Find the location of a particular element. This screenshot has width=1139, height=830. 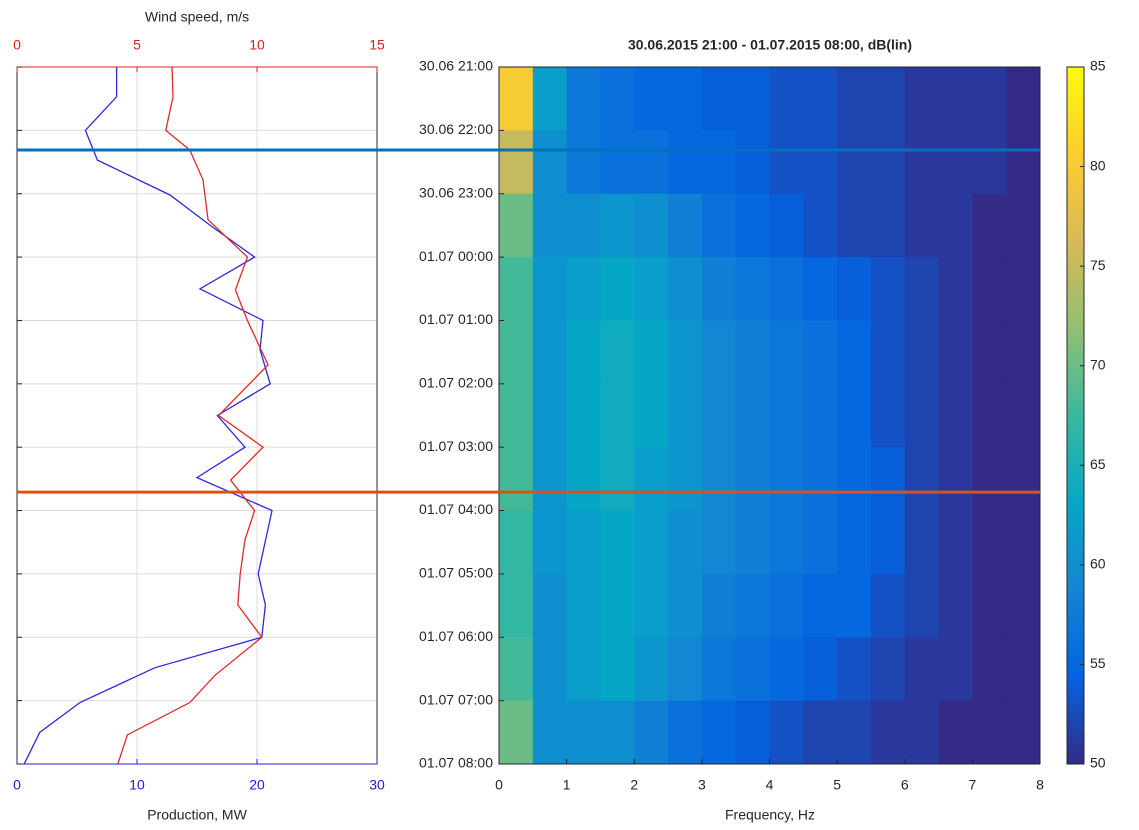

y-tick-label: 01.07 03:00 is located at coordinates (456, 446).